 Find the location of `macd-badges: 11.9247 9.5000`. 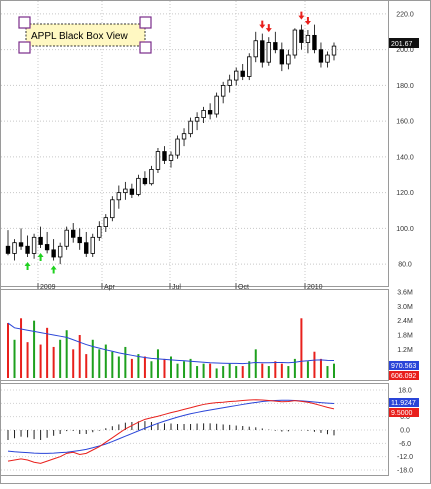

macd-badges: 11.9247 9.5000 is located at coordinates (404, 407).